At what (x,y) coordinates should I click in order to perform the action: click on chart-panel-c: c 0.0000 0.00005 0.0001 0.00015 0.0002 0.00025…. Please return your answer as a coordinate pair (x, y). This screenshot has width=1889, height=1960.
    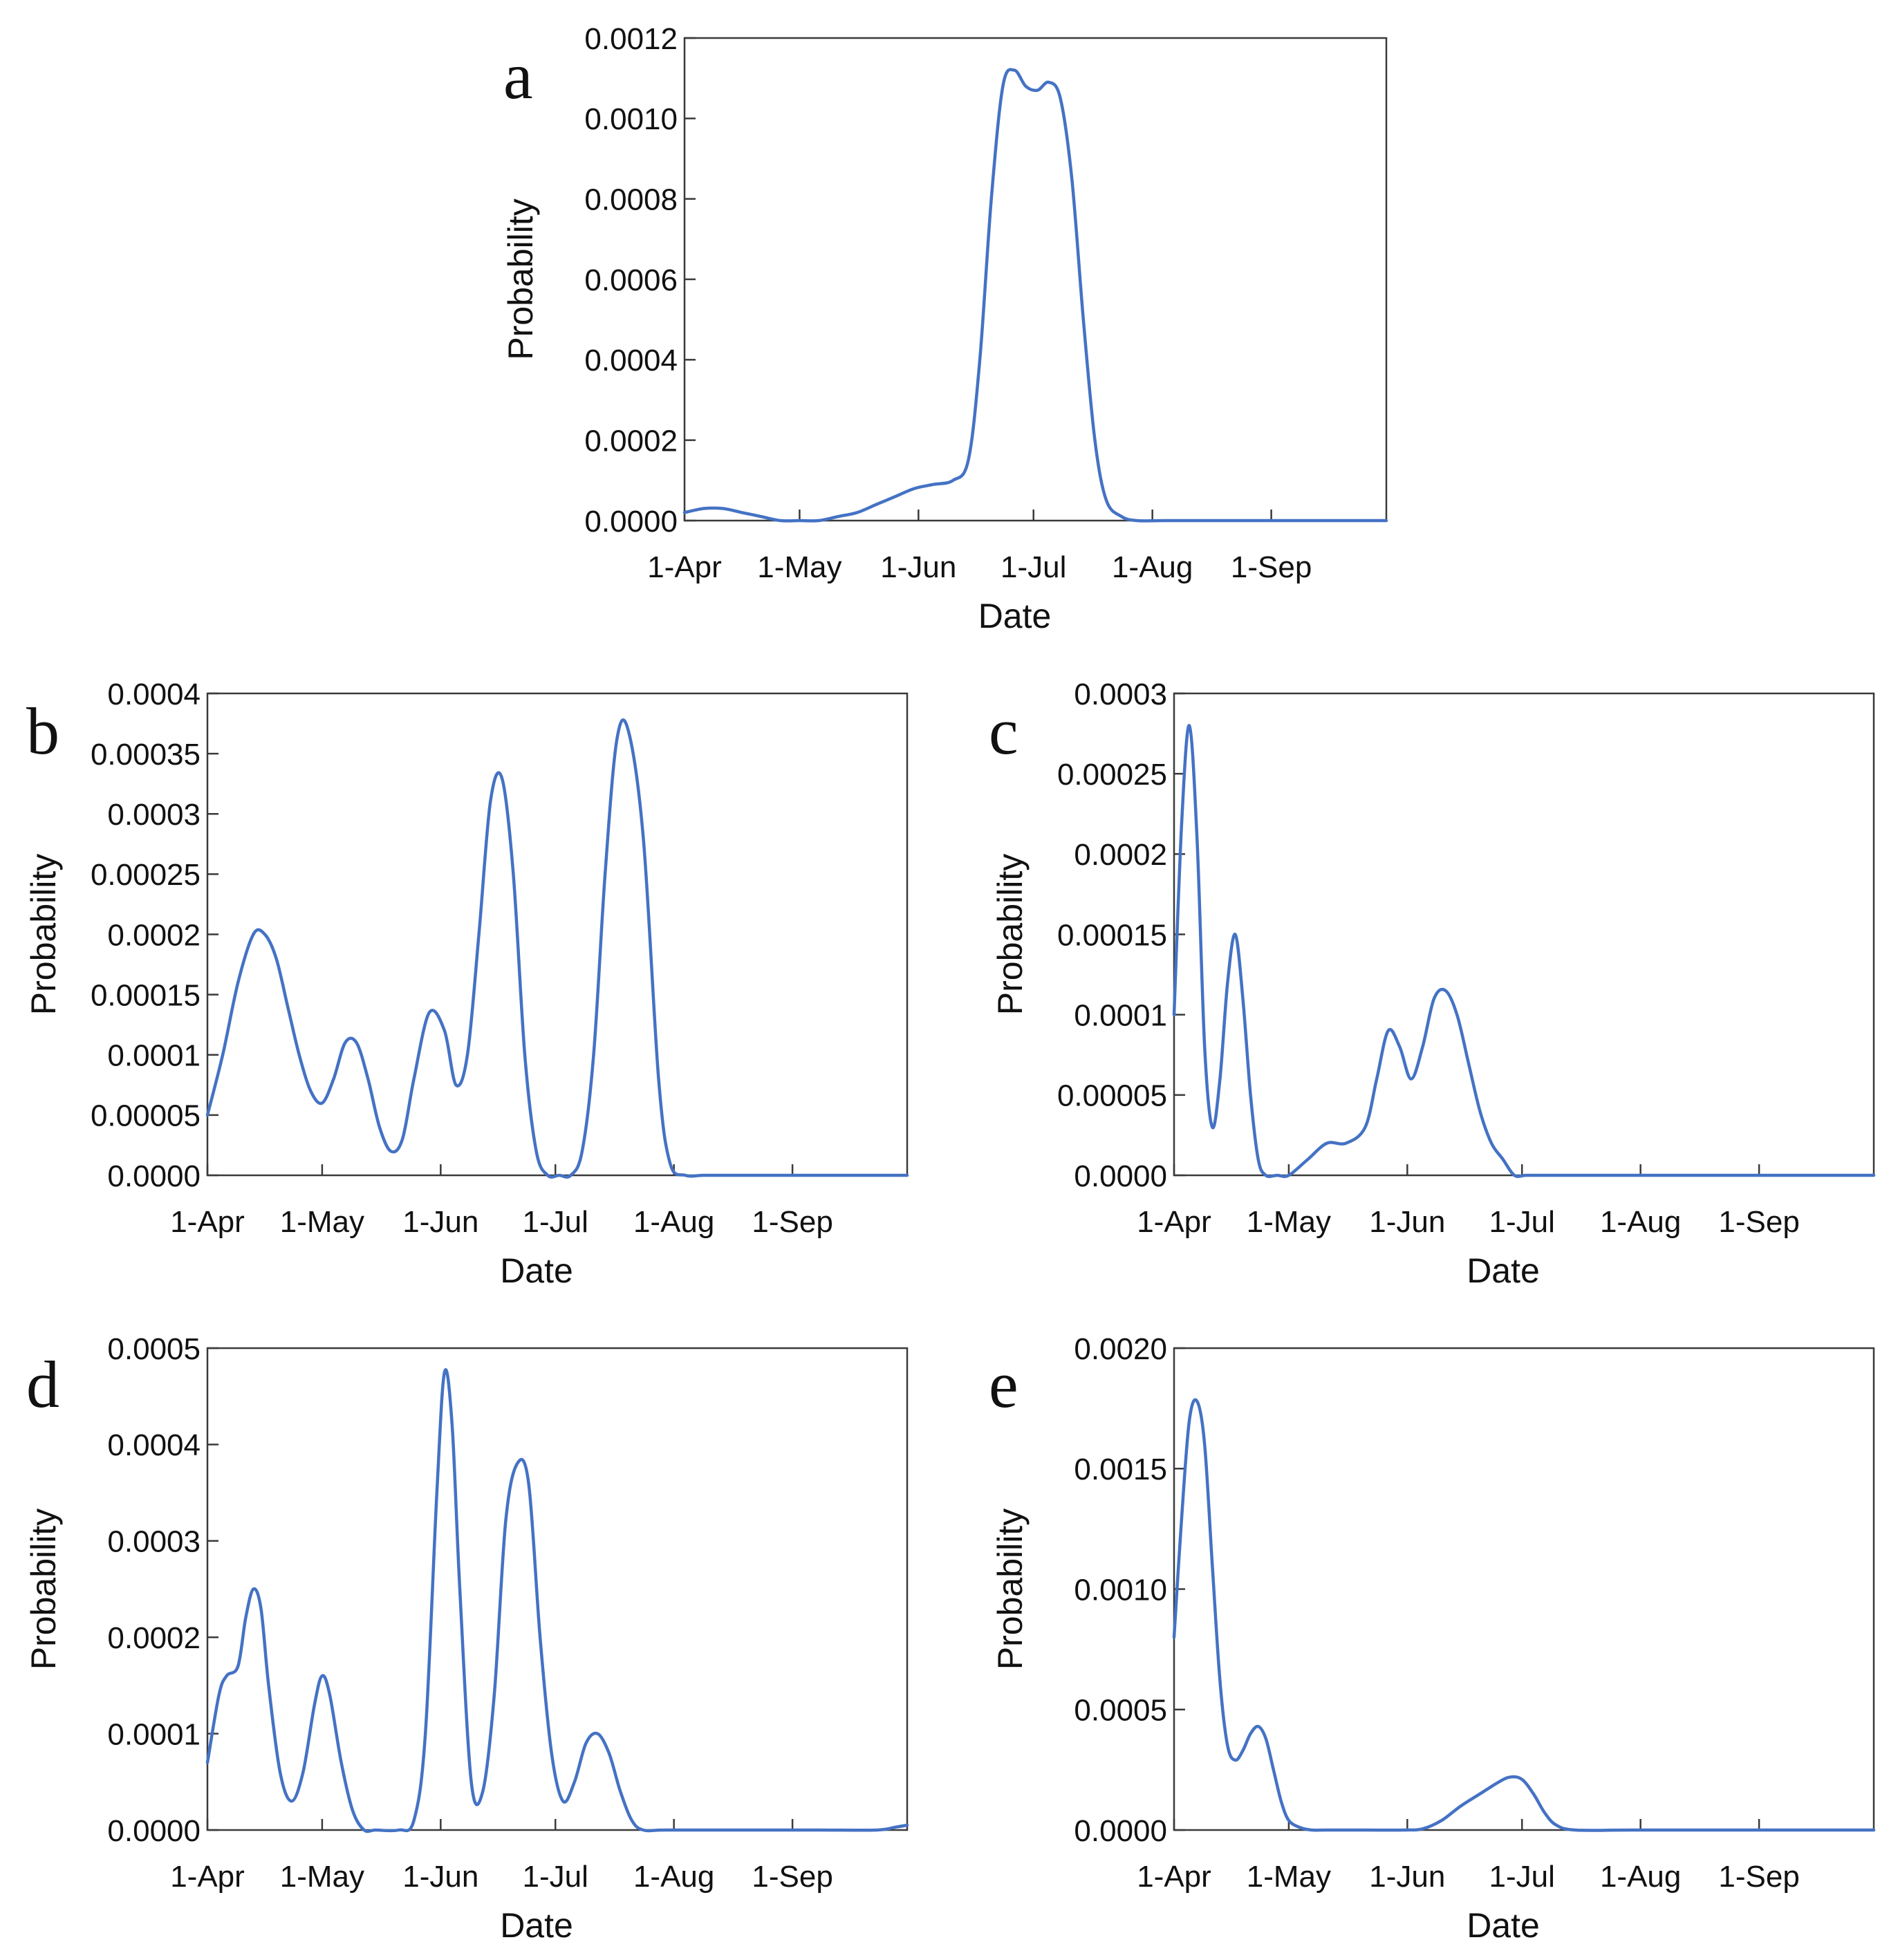
    Looking at the image, I should click on (1432, 984).